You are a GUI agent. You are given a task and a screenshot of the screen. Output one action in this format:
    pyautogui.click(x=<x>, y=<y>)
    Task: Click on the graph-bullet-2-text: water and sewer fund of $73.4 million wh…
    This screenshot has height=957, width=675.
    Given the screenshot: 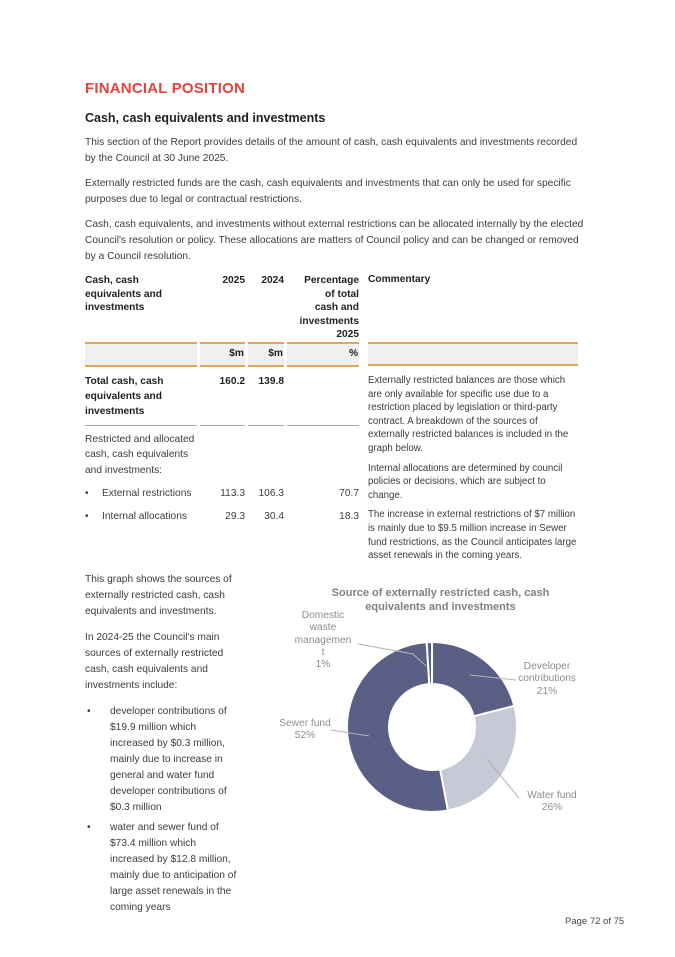 What is the action you would take?
    pyautogui.click(x=173, y=867)
    